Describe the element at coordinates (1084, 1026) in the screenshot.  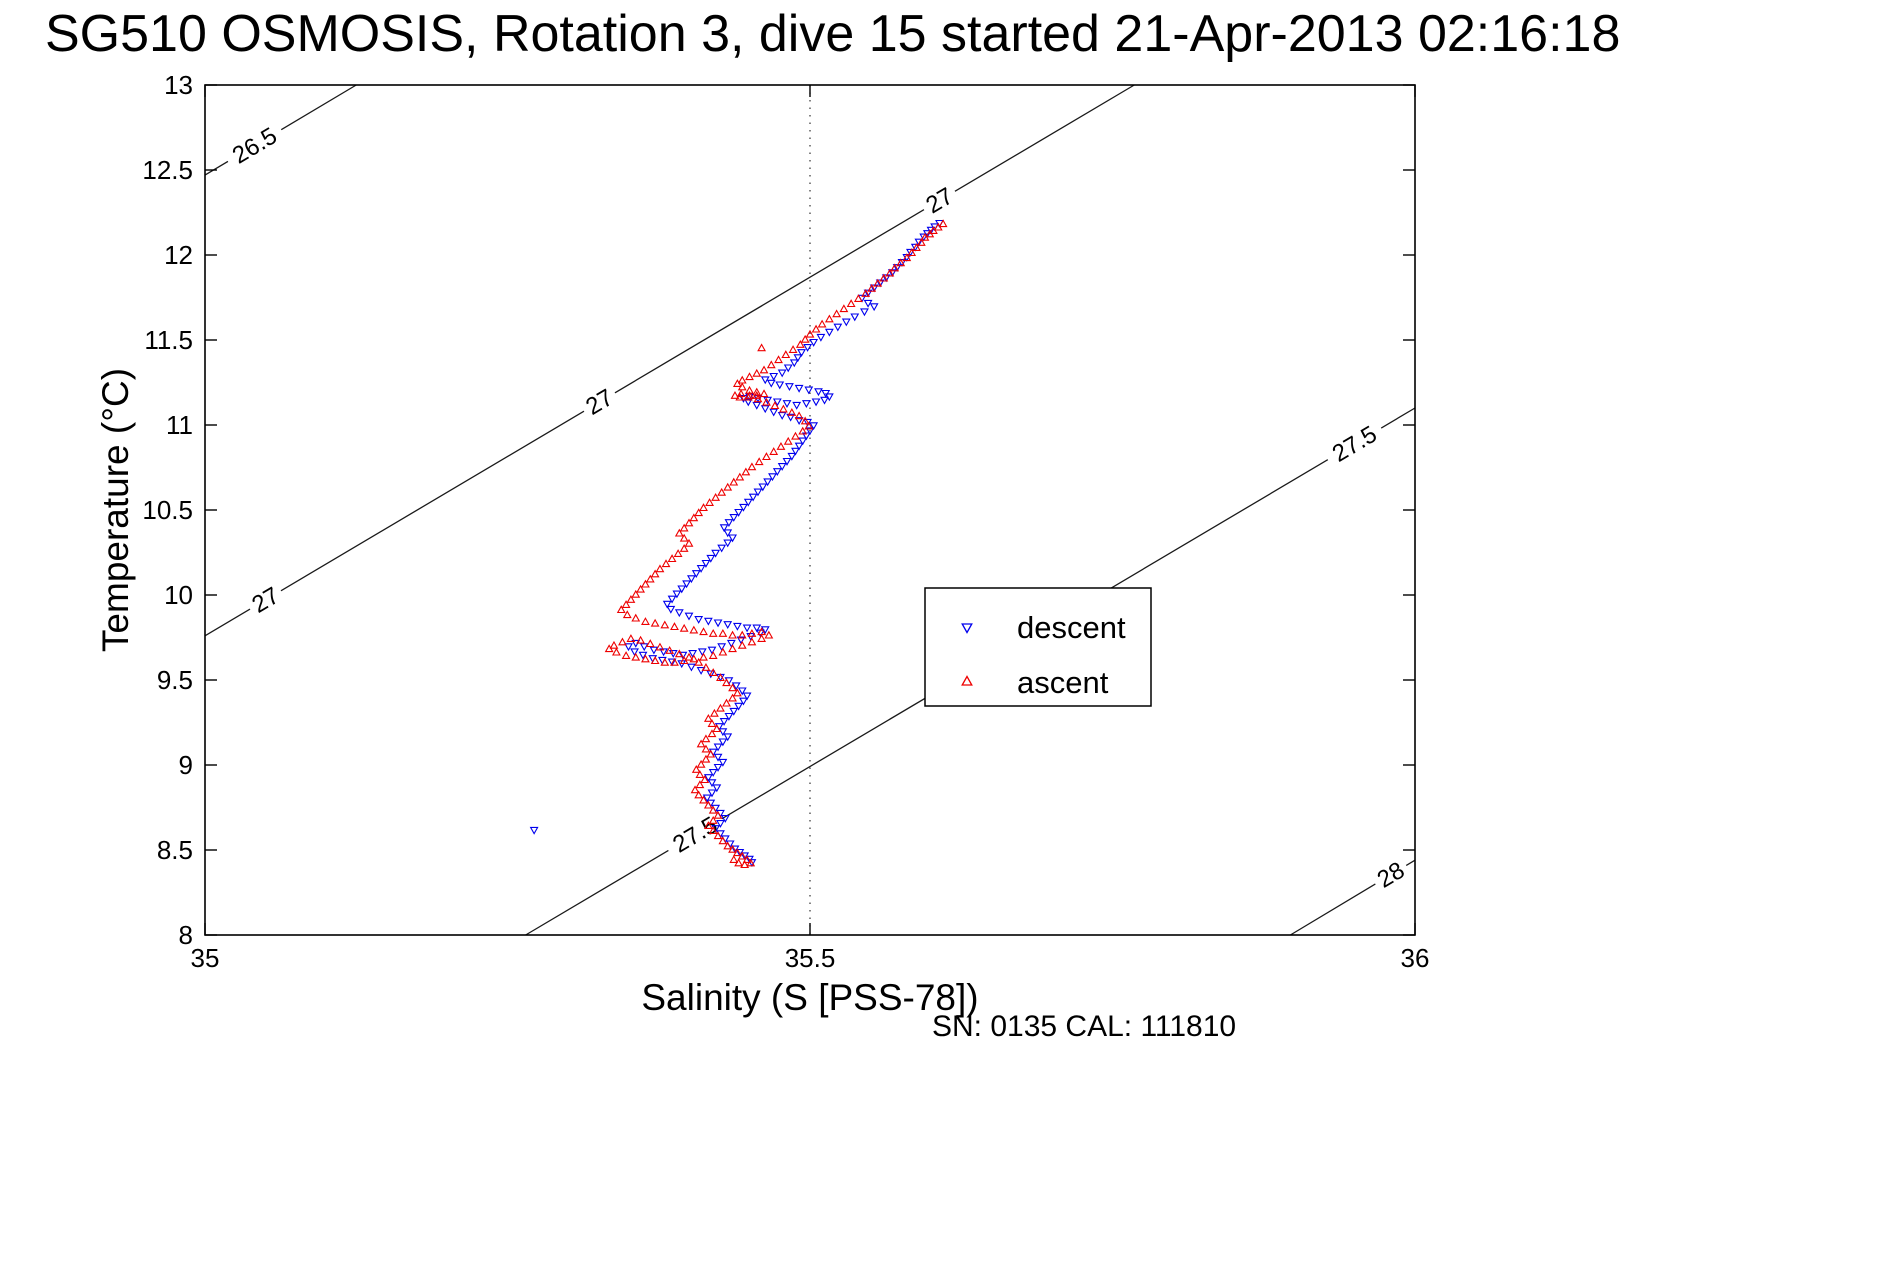
I see `sensor-cal-note: SN: 0135 CAL: 111810` at that location.